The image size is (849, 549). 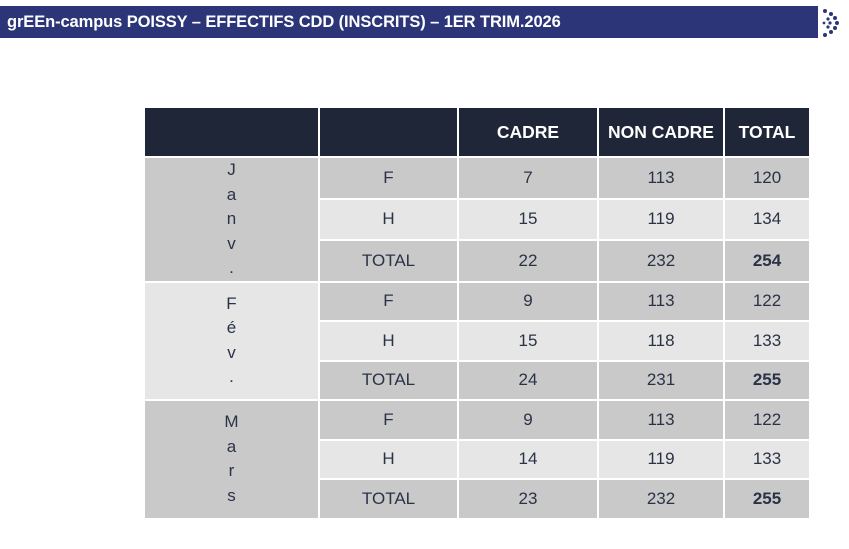 I want to click on cadre-cell: 14, so click(x=528, y=459).